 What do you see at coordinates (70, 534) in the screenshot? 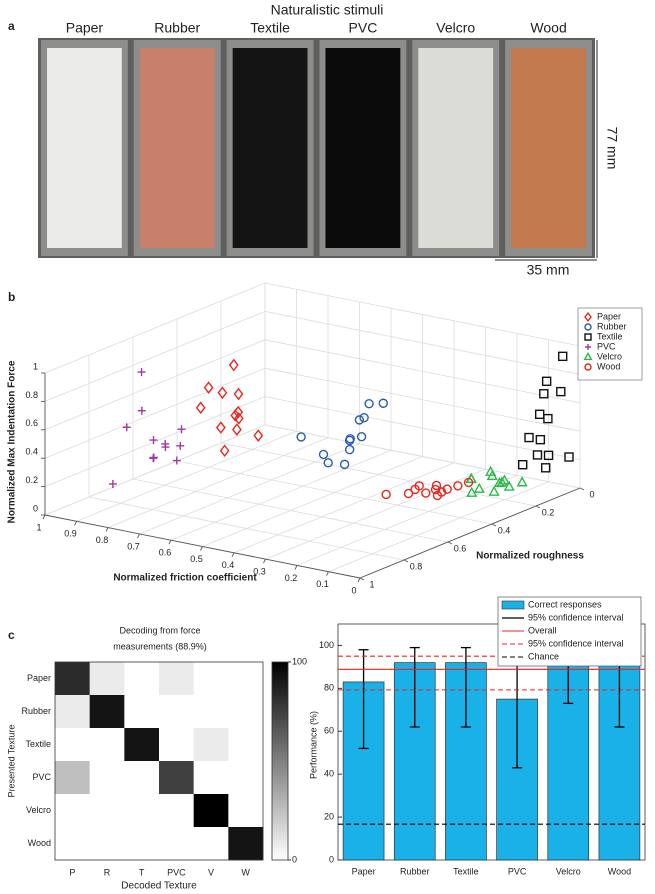
I see `x-tick-label: 0.9` at bounding box center [70, 534].